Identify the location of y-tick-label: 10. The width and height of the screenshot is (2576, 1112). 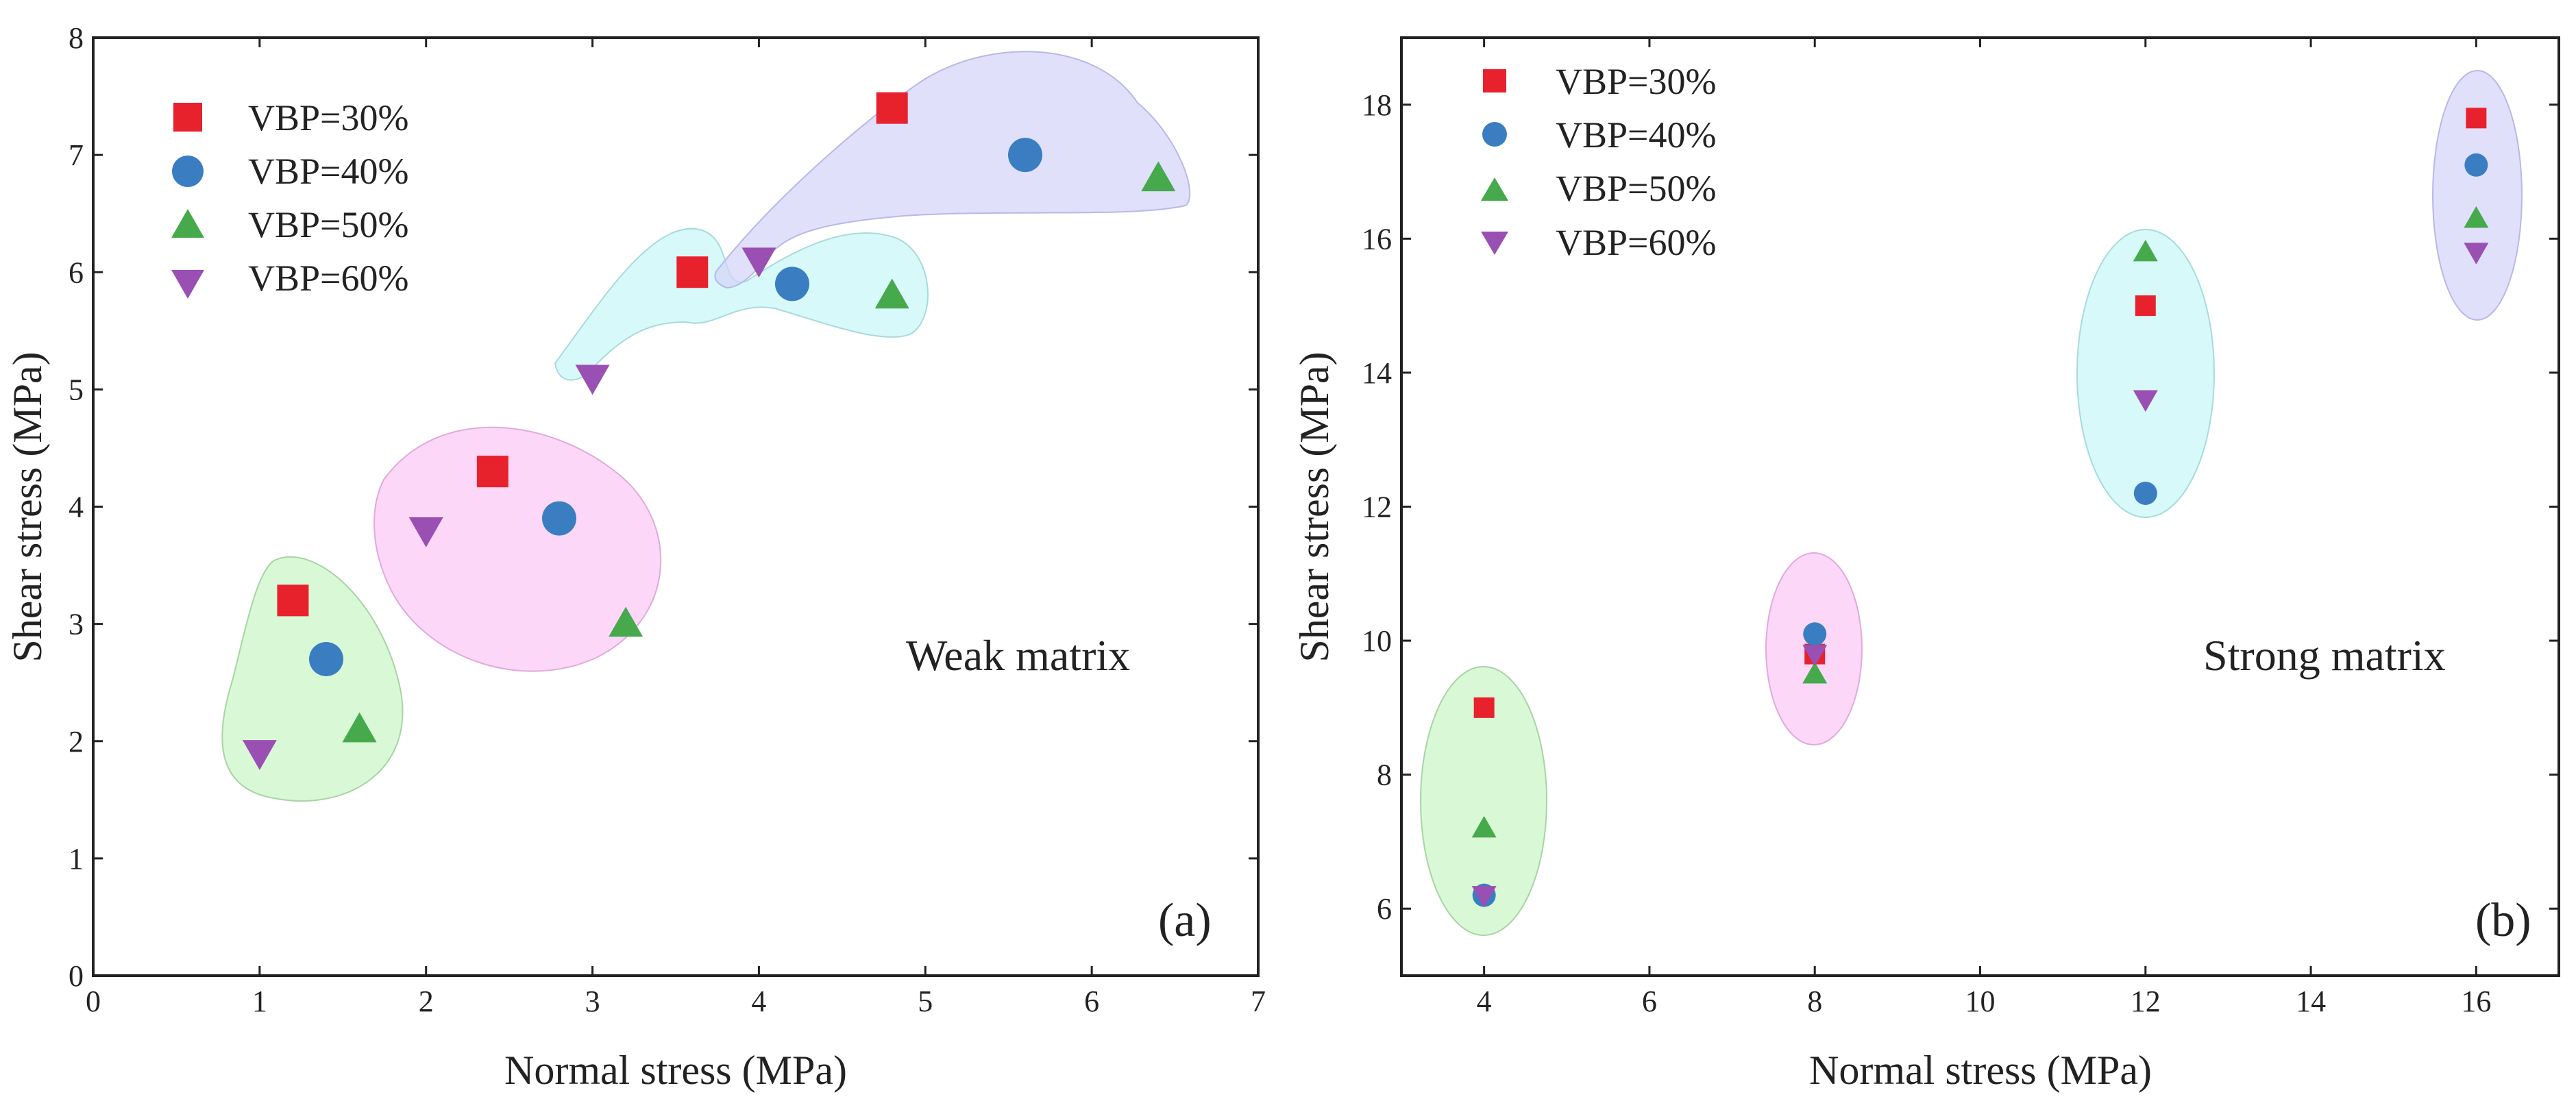
(1377, 641).